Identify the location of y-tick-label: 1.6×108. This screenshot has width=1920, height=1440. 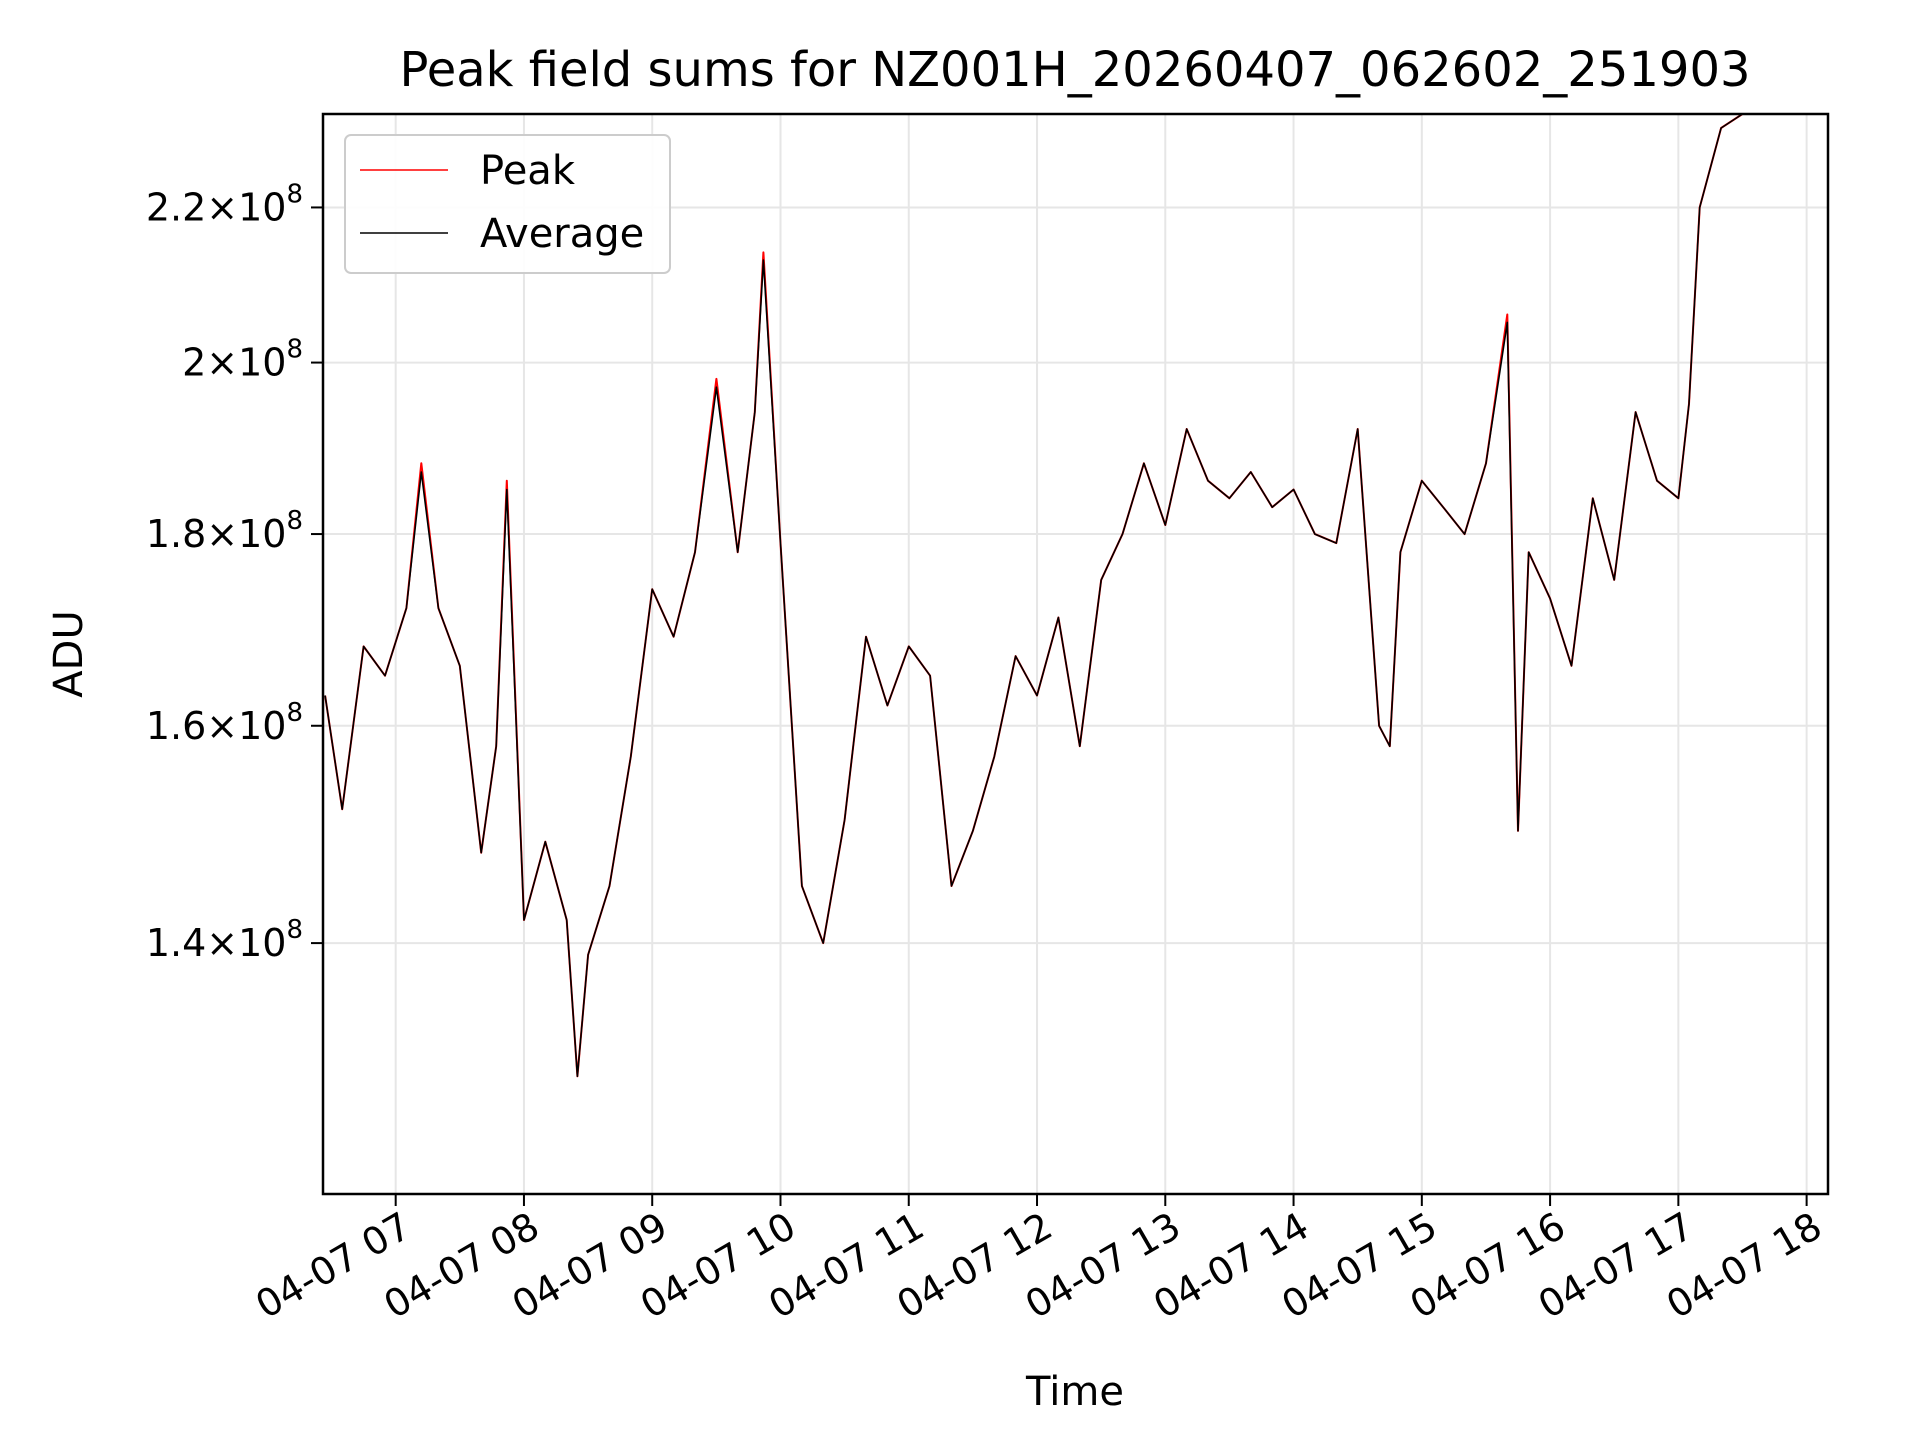
(224, 723).